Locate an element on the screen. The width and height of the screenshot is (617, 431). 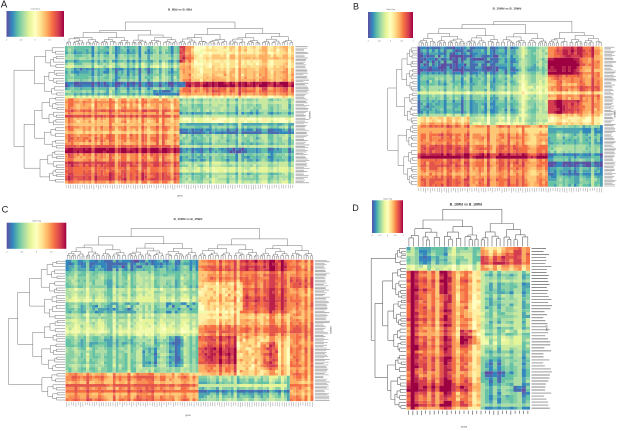
svg-text: D is located at coordinates (355, 208).